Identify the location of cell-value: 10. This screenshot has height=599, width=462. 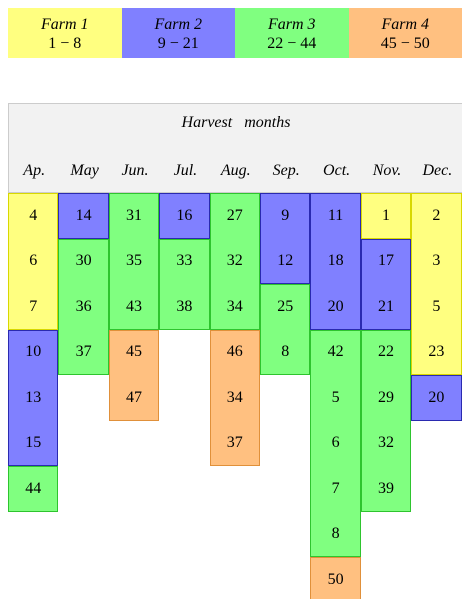
(33, 352).